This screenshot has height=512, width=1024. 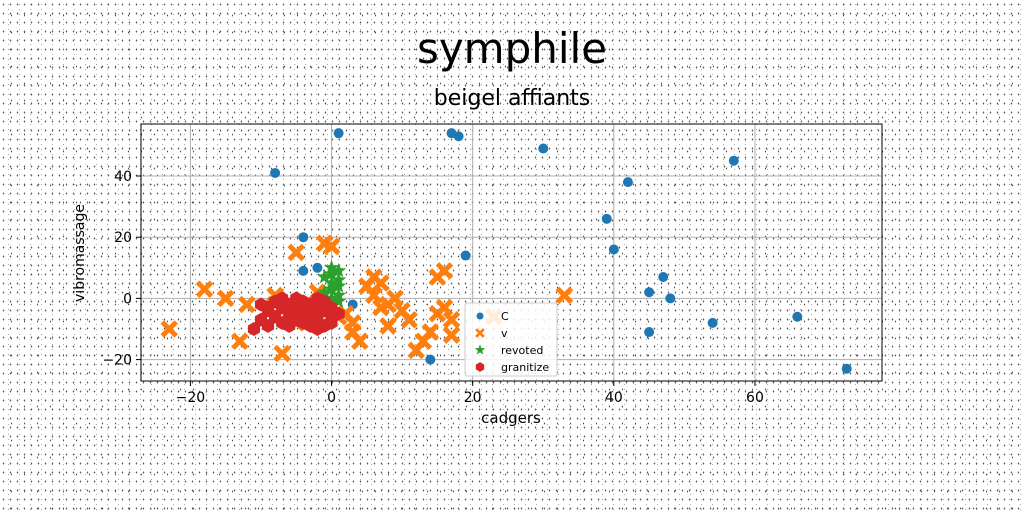 I want to click on legend-label: v, so click(x=504, y=333).